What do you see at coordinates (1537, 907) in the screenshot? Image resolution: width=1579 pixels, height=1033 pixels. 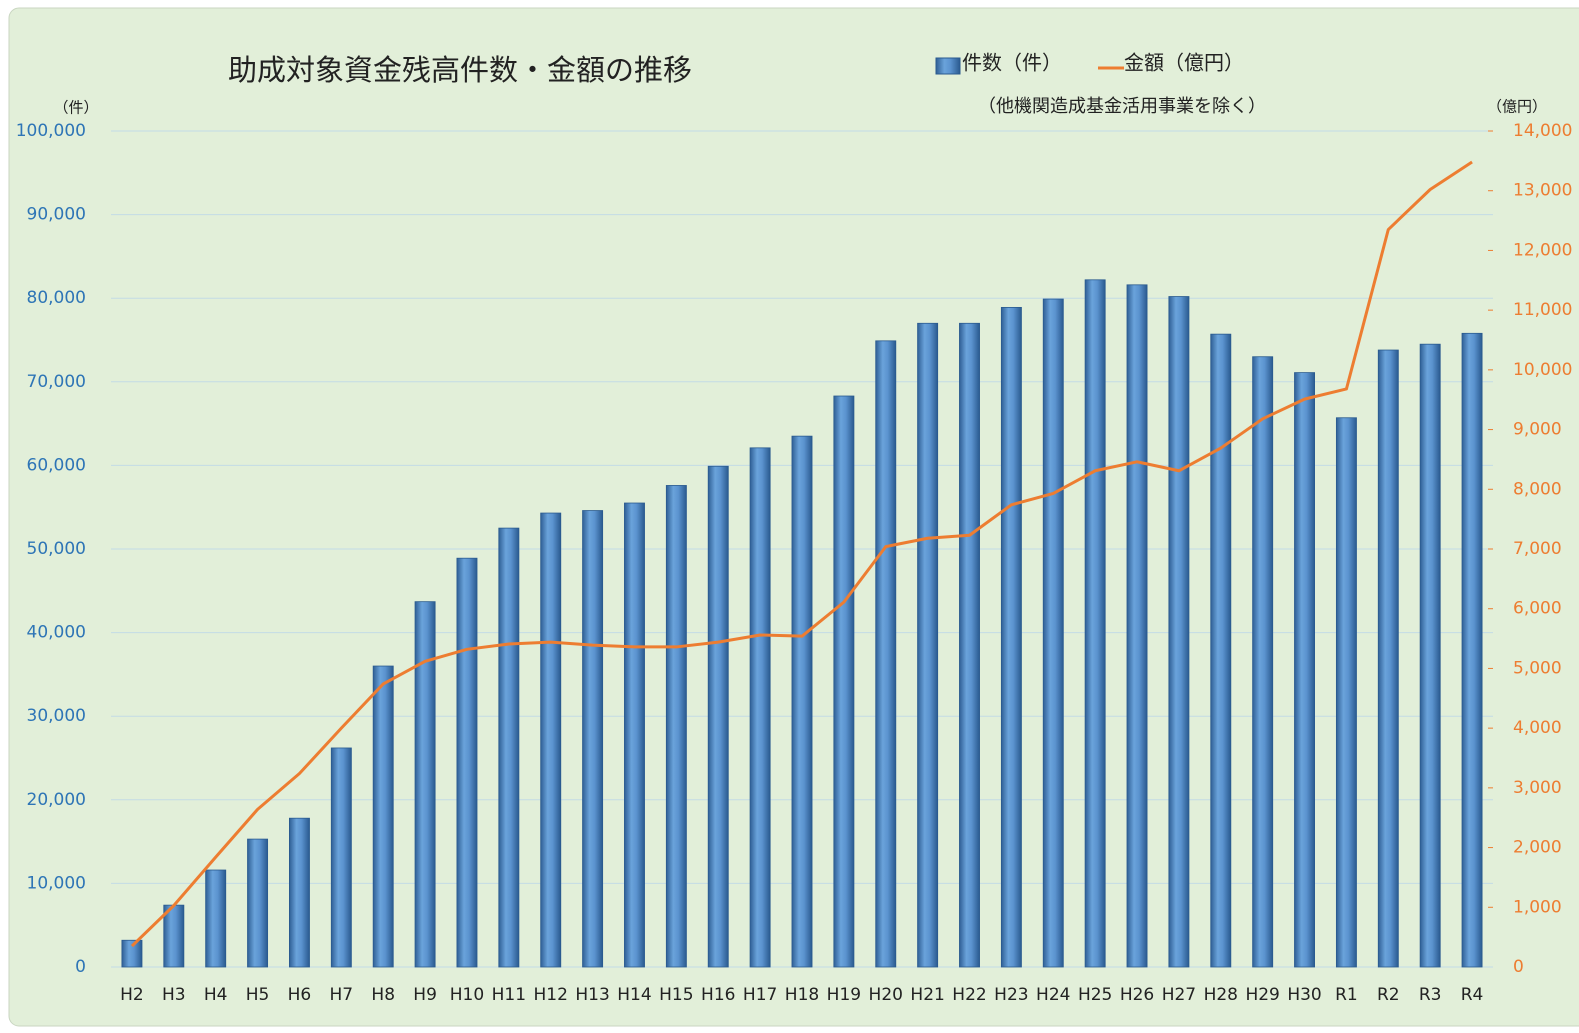 I see `y2-tick-label: 1,000` at bounding box center [1537, 907].